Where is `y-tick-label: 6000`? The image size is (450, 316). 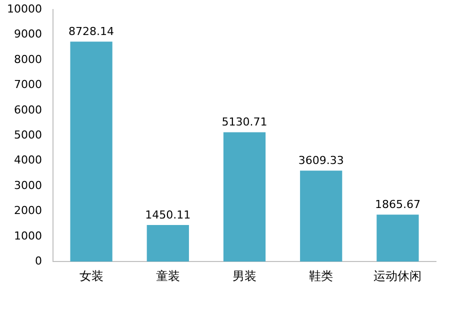
y-tick-label: 6000 is located at coordinates (28, 109).